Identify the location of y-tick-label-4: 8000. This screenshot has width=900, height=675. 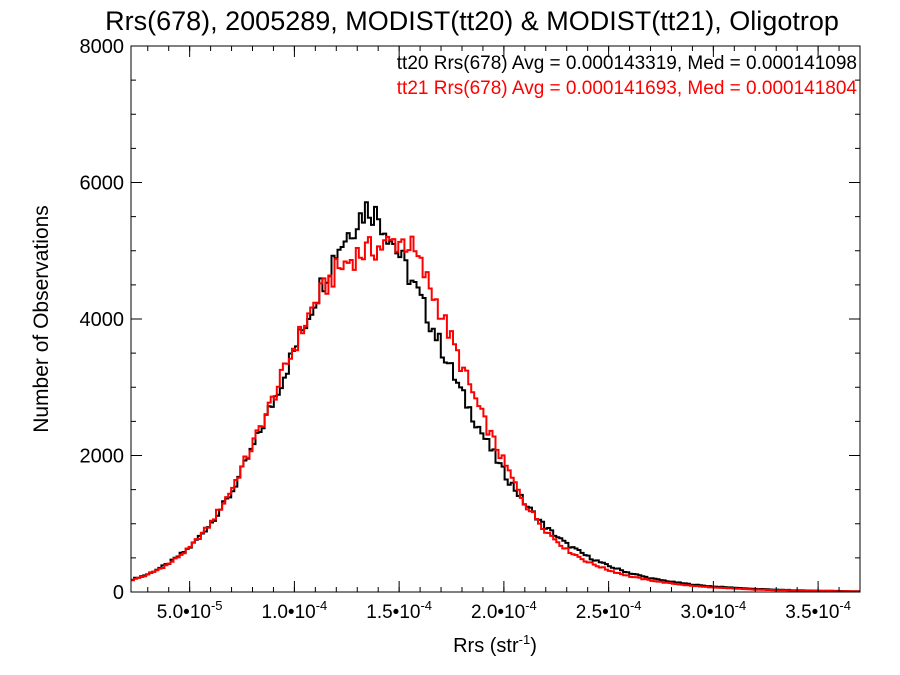
(102, 47).